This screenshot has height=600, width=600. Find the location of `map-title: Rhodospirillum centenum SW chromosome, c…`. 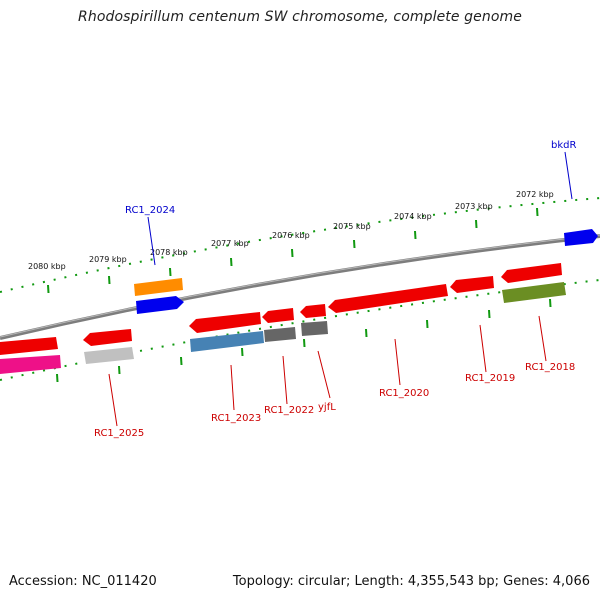

map-title: Rhodospirillum centenum SW chromosome, c… is located at coordinates (300, 17).